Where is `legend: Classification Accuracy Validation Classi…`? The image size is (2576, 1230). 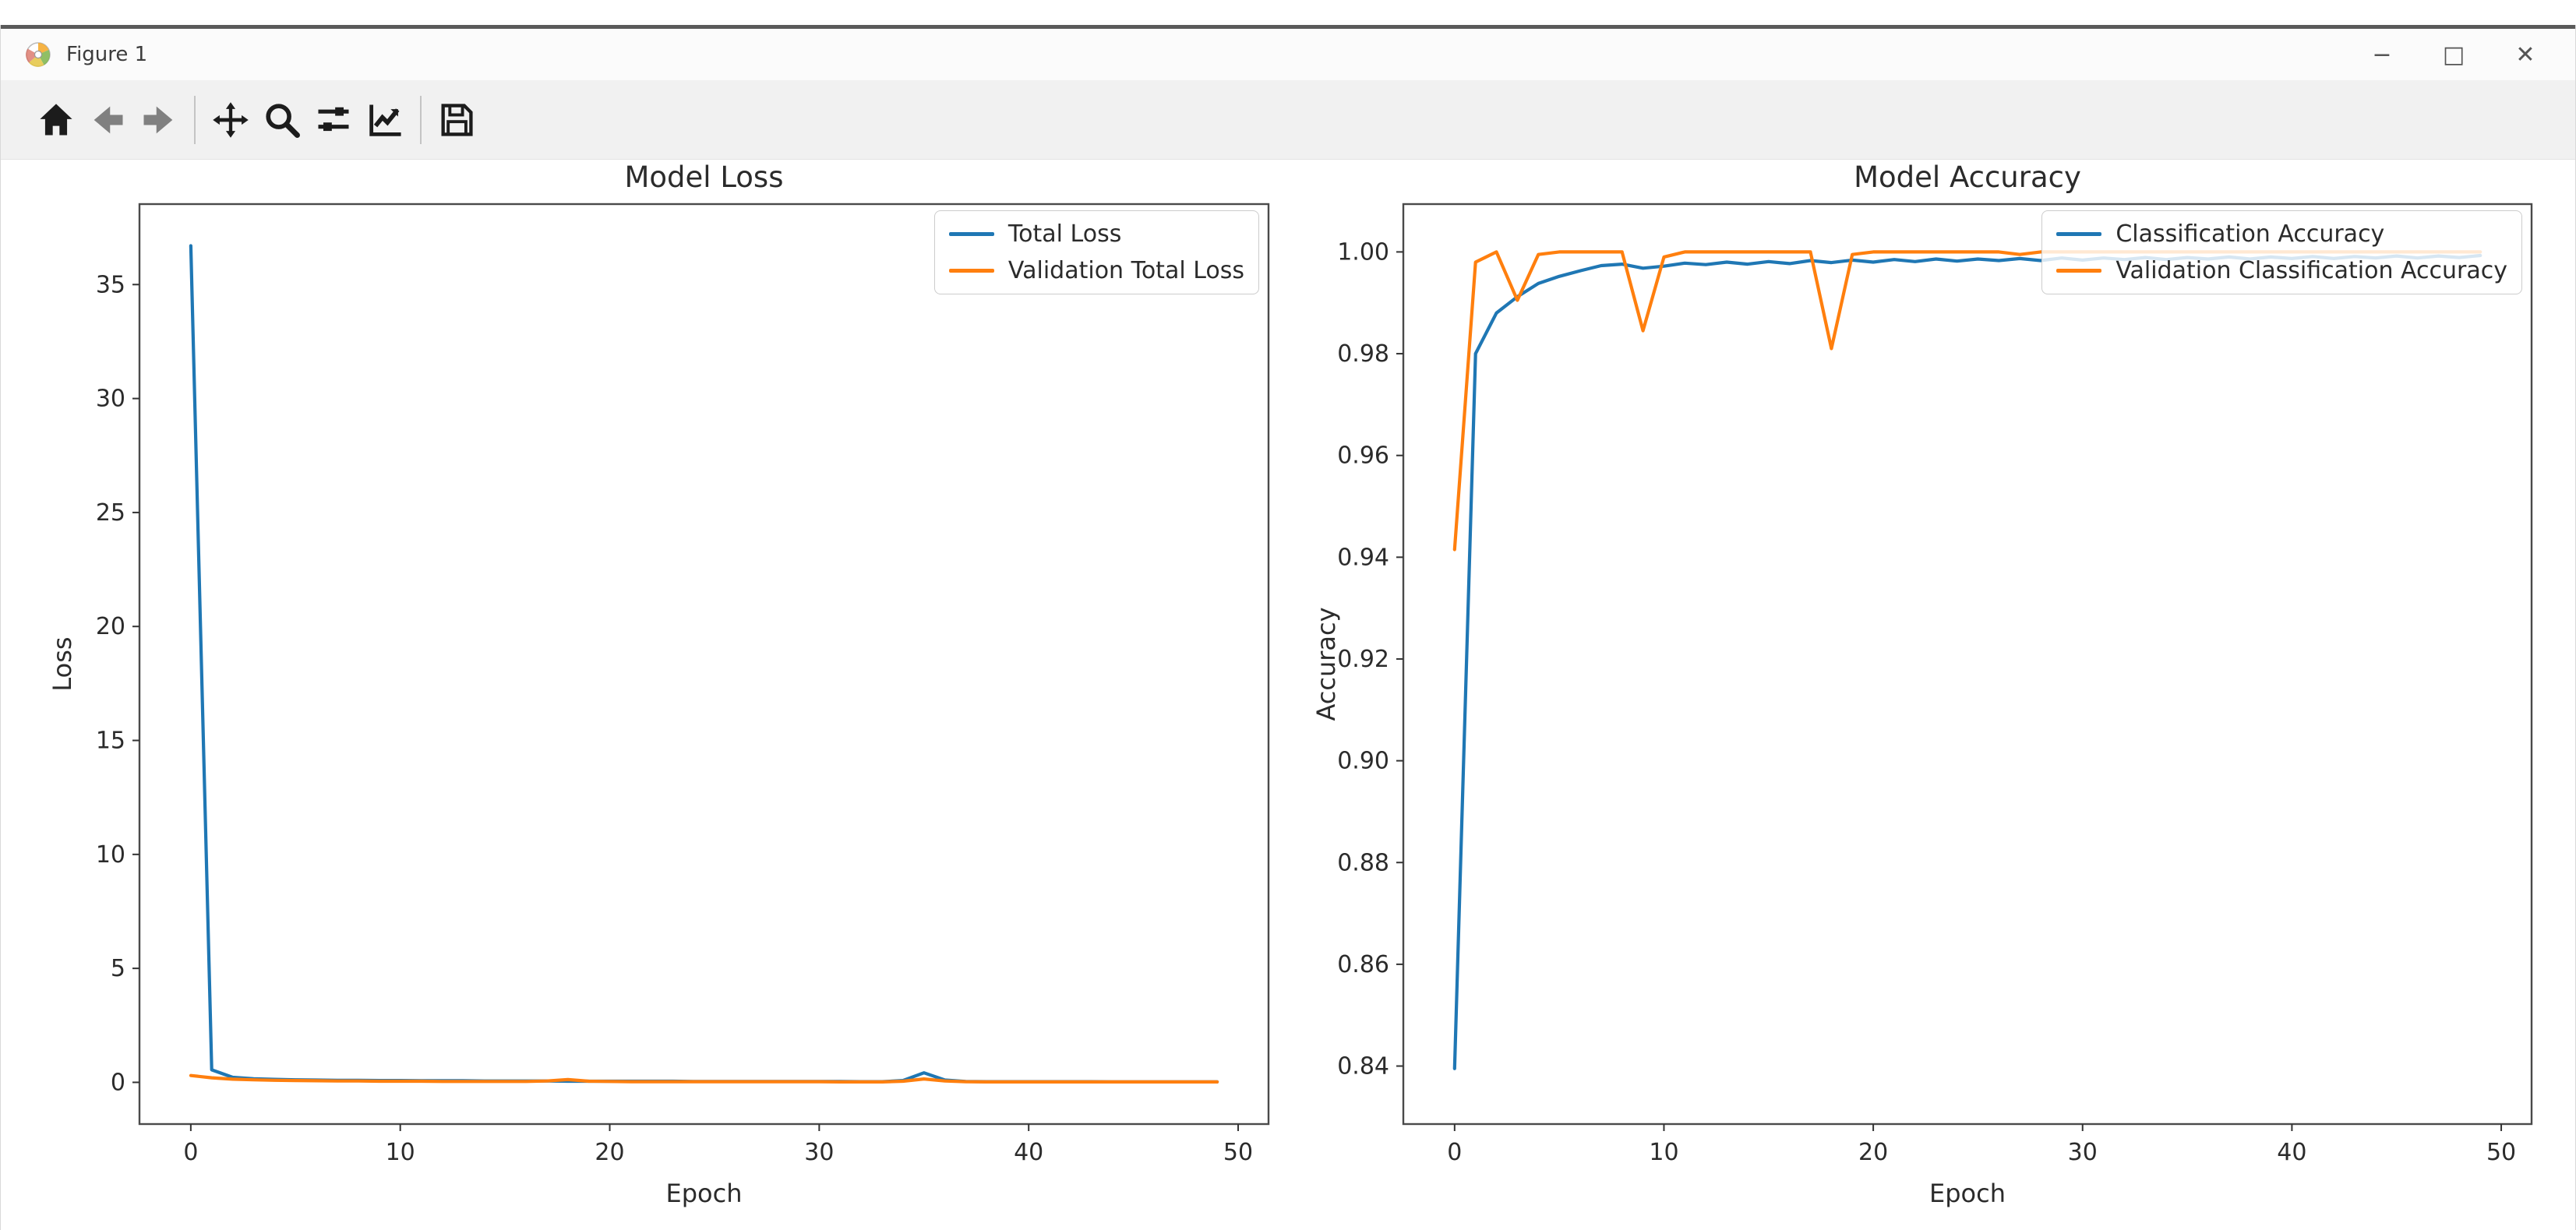 legend: Classification Accuracy Validation Classi… is located at coordinates (2281, 252).